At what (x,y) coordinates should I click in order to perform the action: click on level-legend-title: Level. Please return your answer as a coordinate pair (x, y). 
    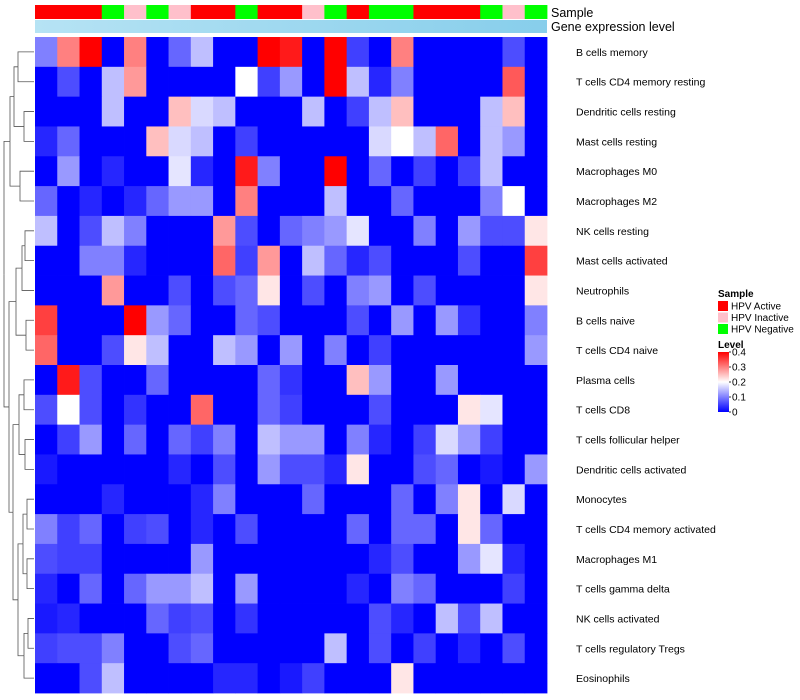
    Looking at the image, I should click on (731, 345).